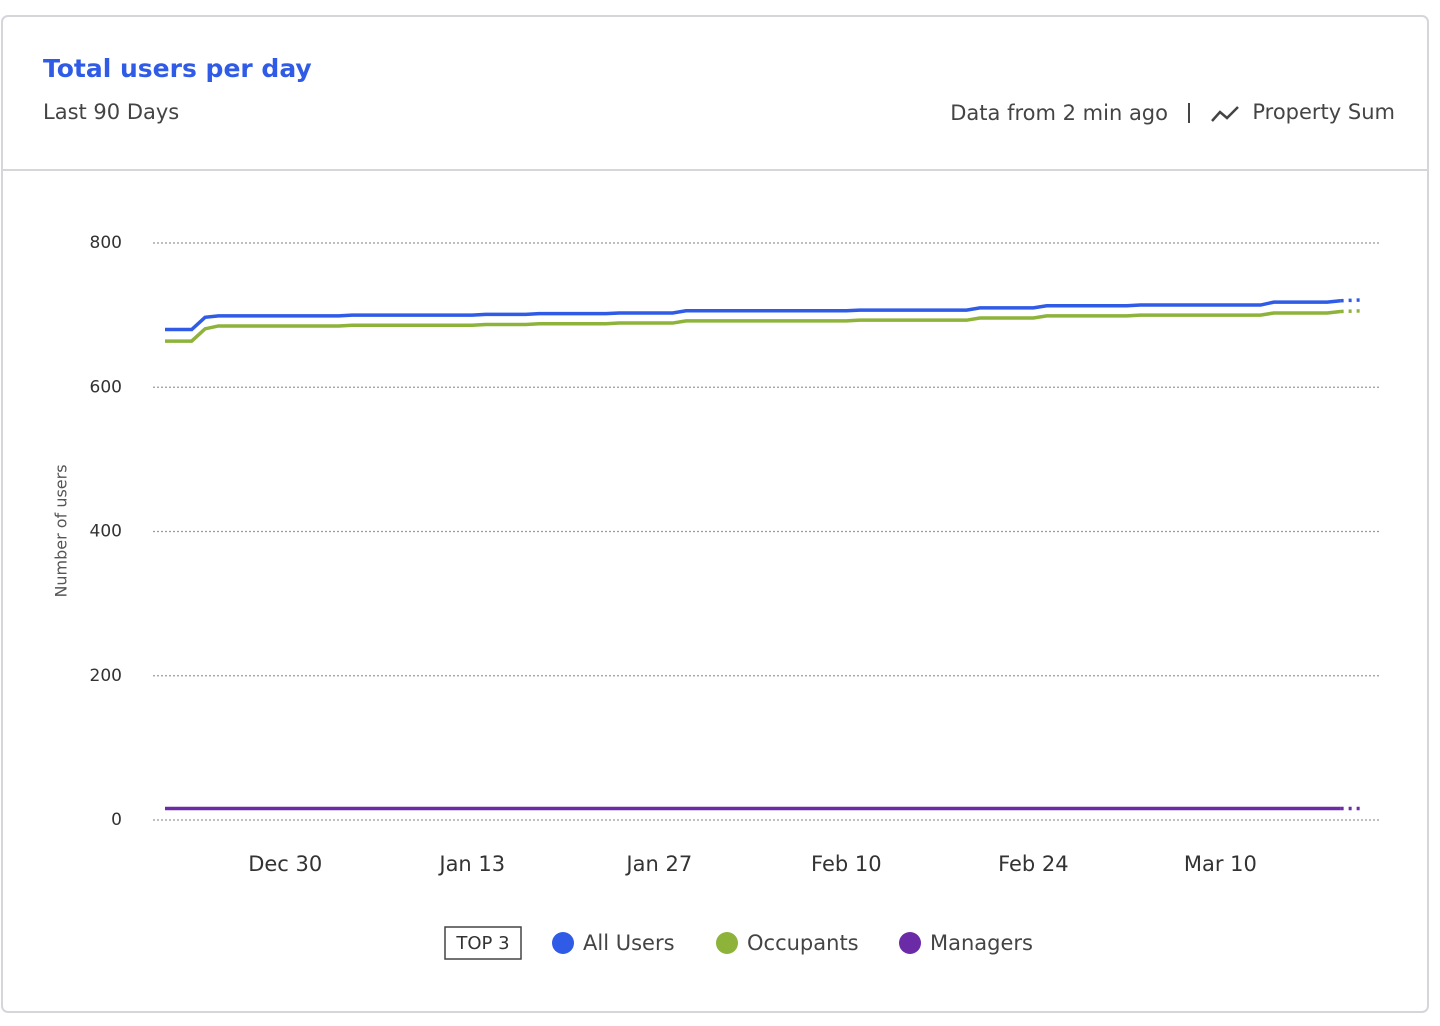 Image resolution: width=1440 pixels, height=1026 pixels. What do you see at coordinates (106, 243) in the screenshot?
I see `y-tick-label: 800` at bounding box center [106, 243].